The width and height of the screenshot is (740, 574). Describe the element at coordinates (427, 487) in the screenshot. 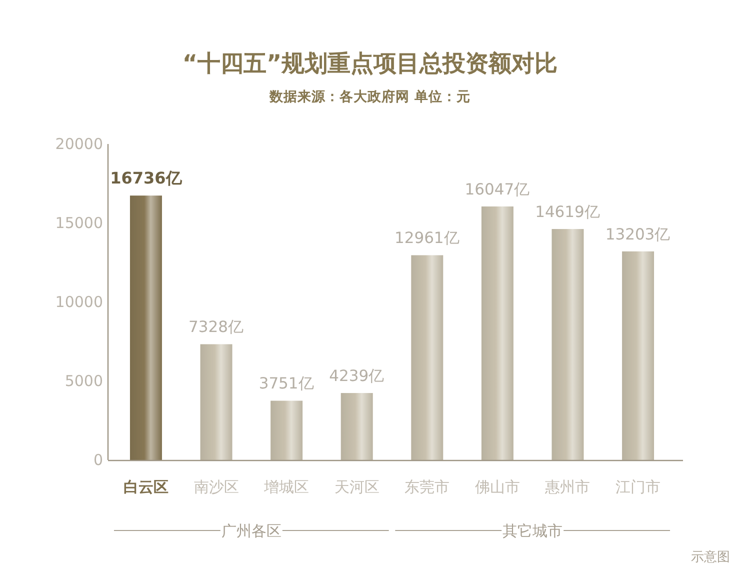

I see `x-tick-label: 东莞市` at that location.